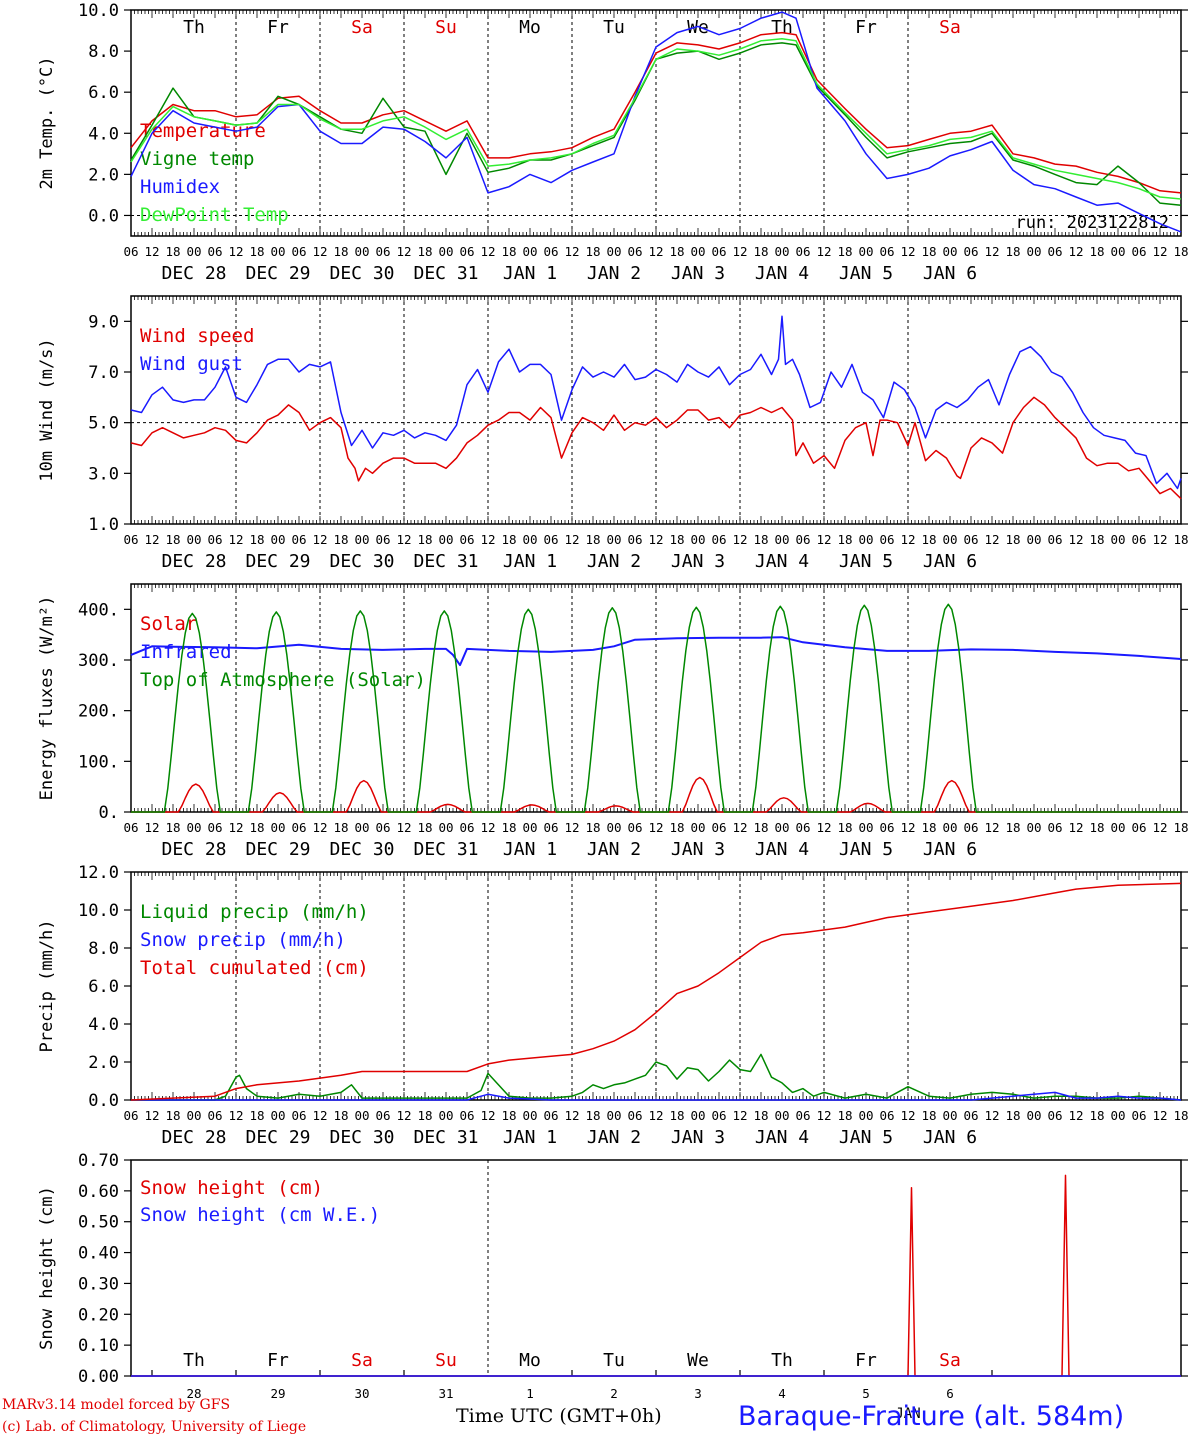 This screenshot has height=1440, width=1194. I want to click on weekday-label: We, so click(698, 1360).